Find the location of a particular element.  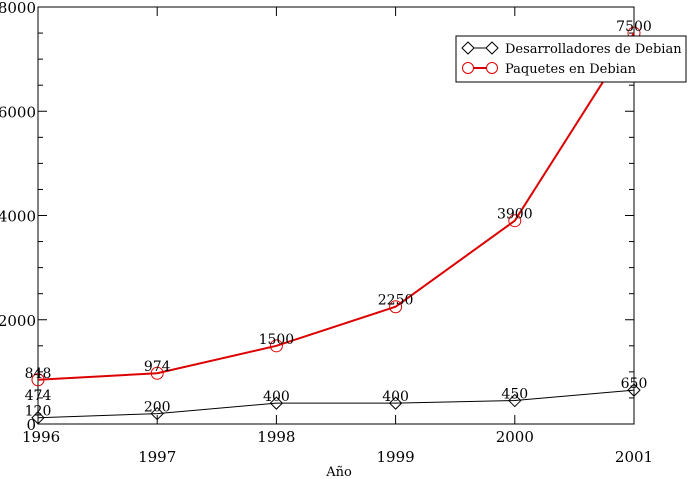

x-tick-label: 2001 is located at coordinates (634, 457).